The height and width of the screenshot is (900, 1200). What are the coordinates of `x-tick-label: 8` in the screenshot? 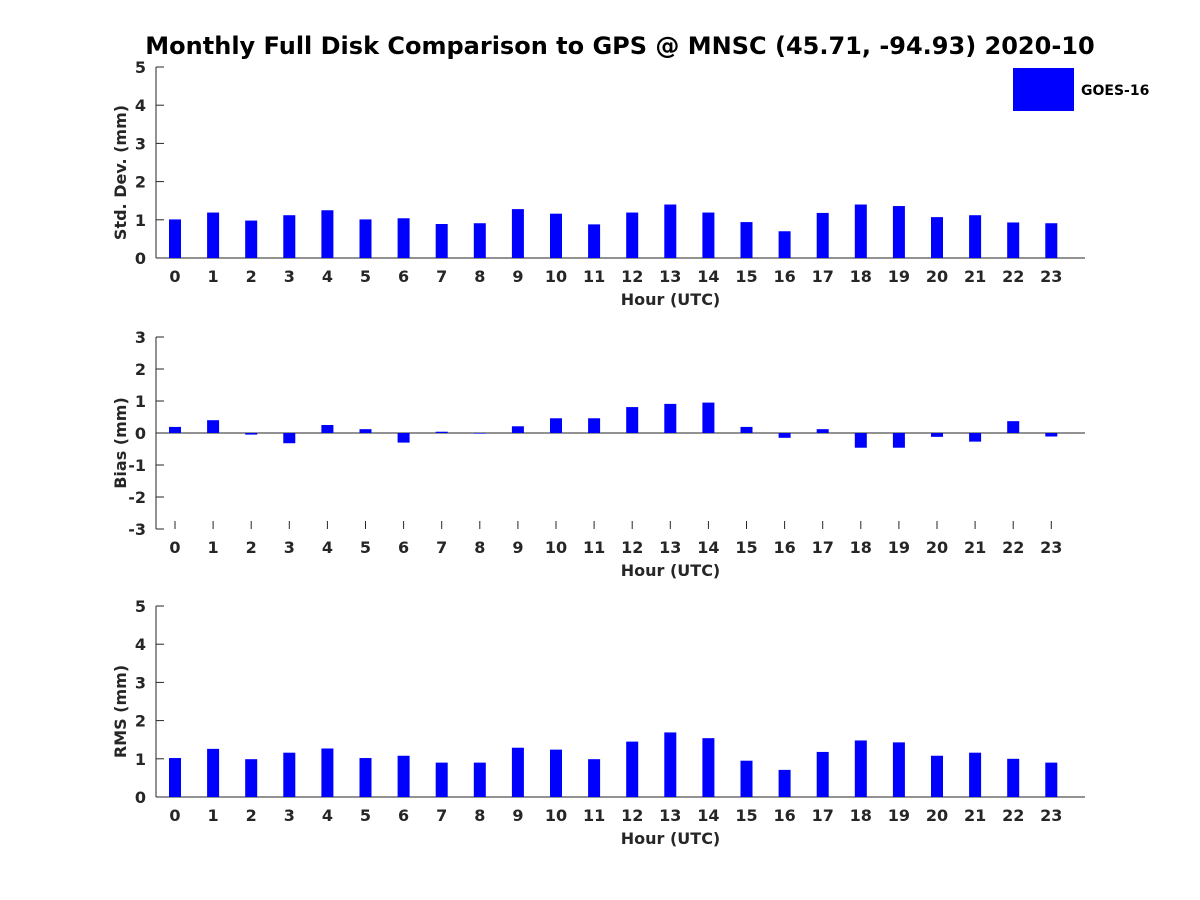 It's located at (479, 547).